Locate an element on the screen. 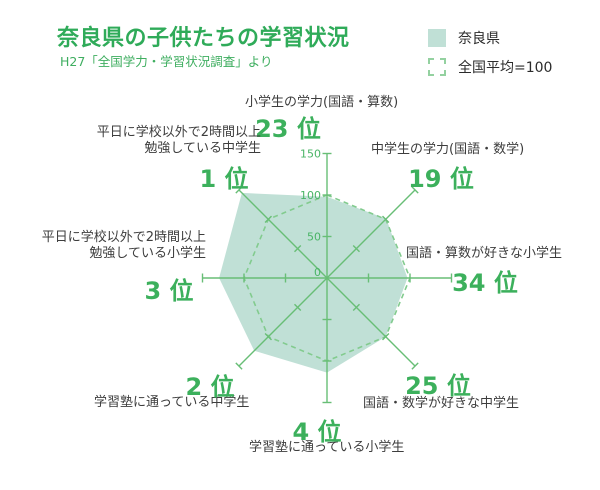 The image size is (600, 490). axis-label-juniorhigh-cramschool: 学習塾に通っている中学生 is located at coordinates (172, 402).